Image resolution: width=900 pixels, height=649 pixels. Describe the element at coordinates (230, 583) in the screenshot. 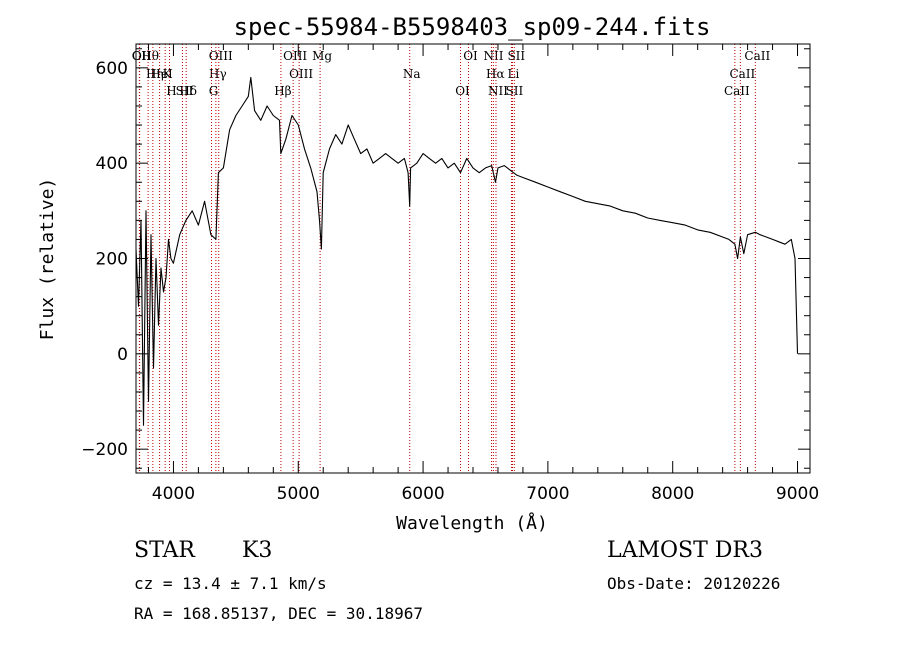

I see `redshift-cz: cz = 13.4 ± 7.1 km/s` at that location.